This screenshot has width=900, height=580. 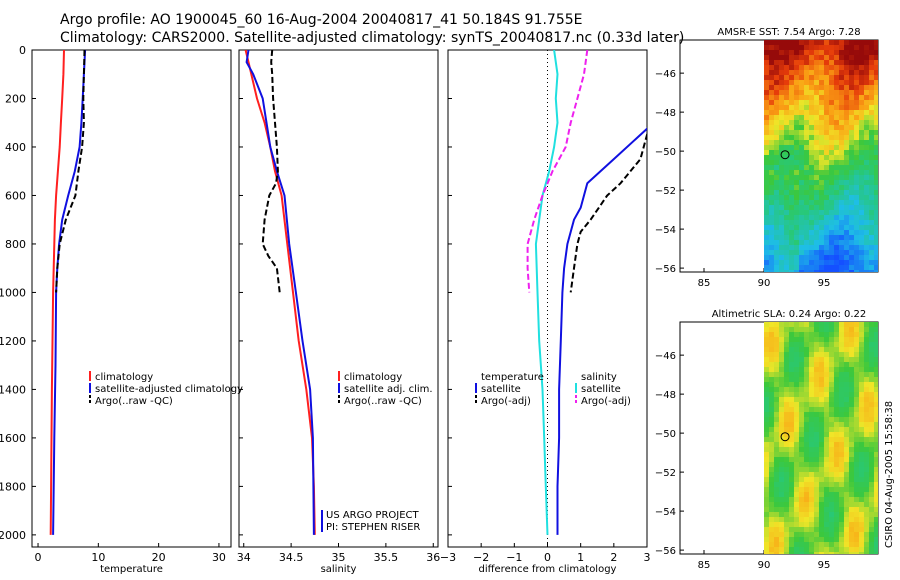 What do you see at coordinates (291, 557) in the screenshot?
I see `x-tick-label: 34.5` at bounding box center [291, 557].